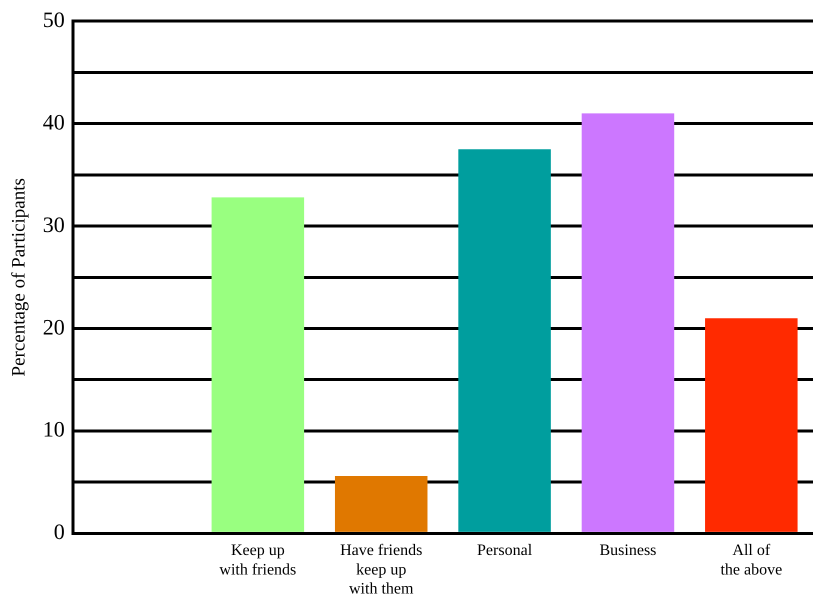  I want to click on y-tick-label: 20, so click(53, 327).